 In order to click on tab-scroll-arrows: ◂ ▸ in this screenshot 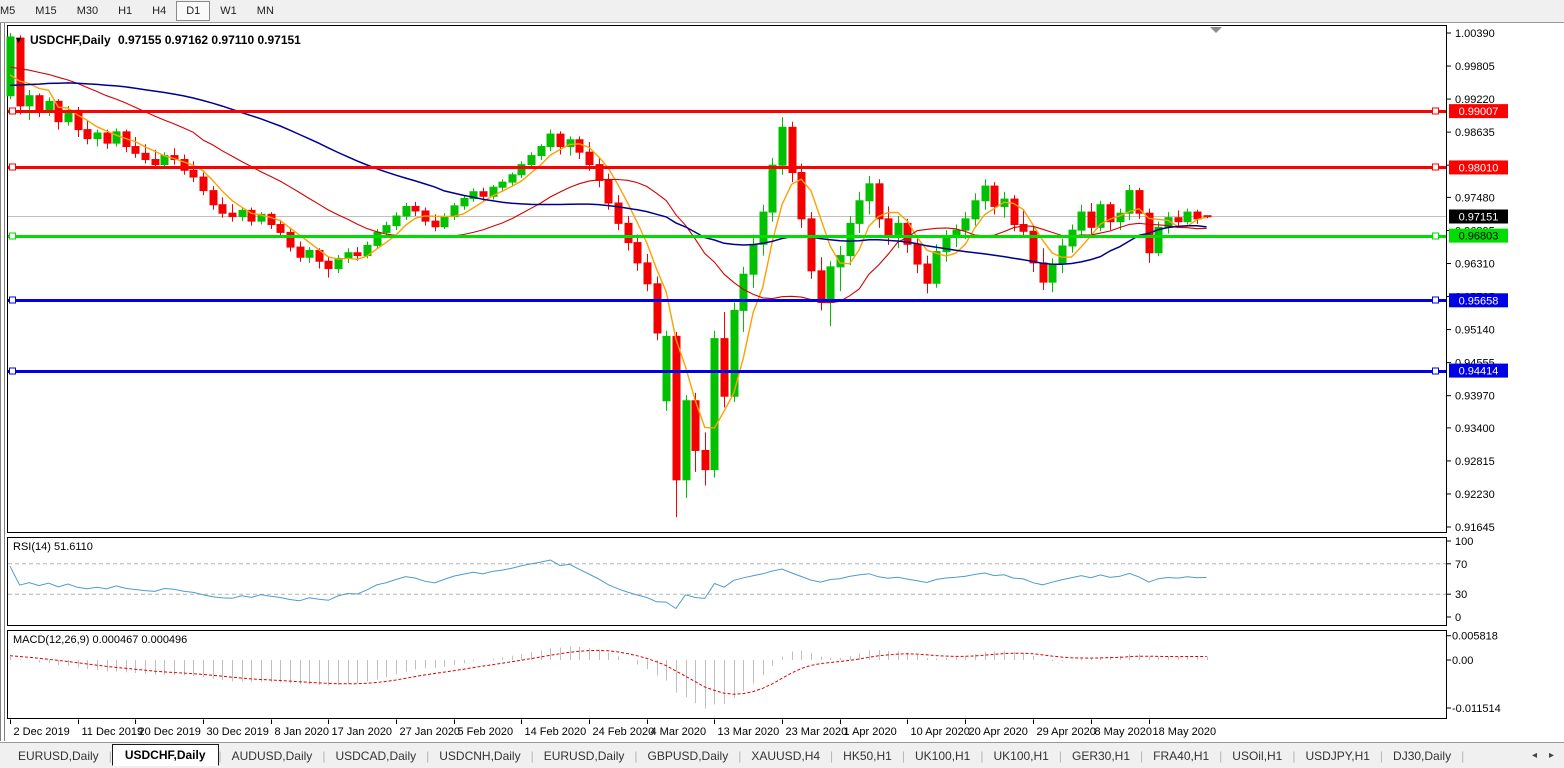, I will do `click(1543, 755)`.